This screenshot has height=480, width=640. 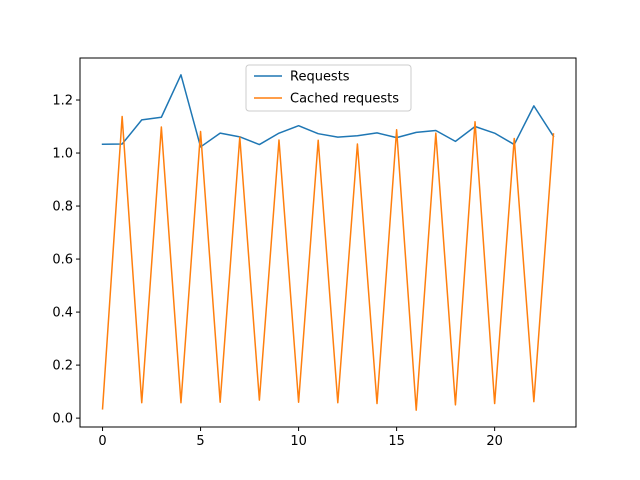 I want to click on legend-label-requests: Requests, so click(x=320, y=77).